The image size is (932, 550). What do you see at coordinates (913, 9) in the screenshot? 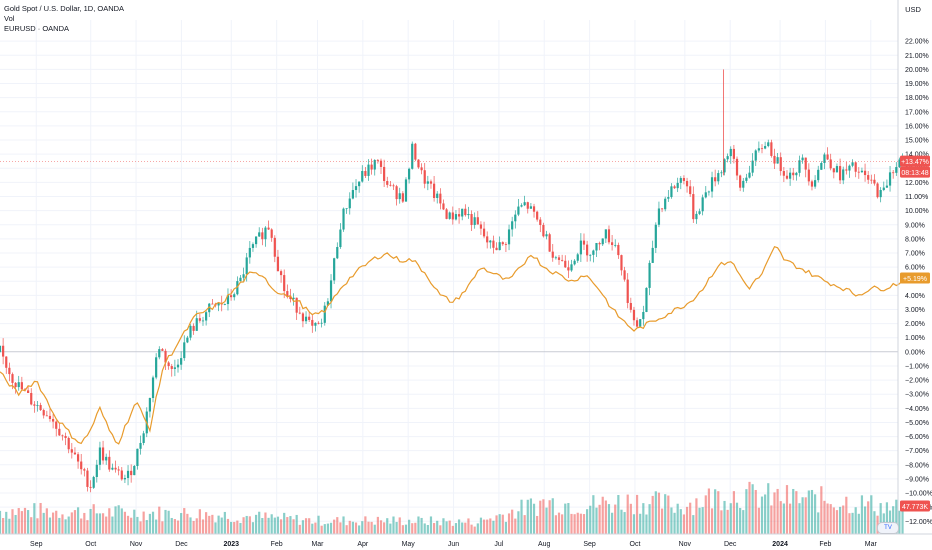
I see `currency-button: USD` at bounding box center [913, 9].